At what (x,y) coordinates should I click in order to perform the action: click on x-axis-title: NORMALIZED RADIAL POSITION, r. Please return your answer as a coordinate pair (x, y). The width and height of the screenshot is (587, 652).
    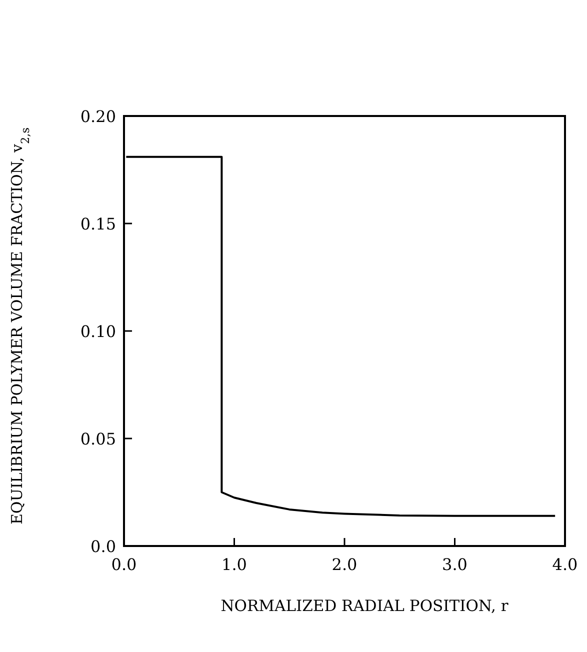
    Looking at the image, I should click on (364, 606).